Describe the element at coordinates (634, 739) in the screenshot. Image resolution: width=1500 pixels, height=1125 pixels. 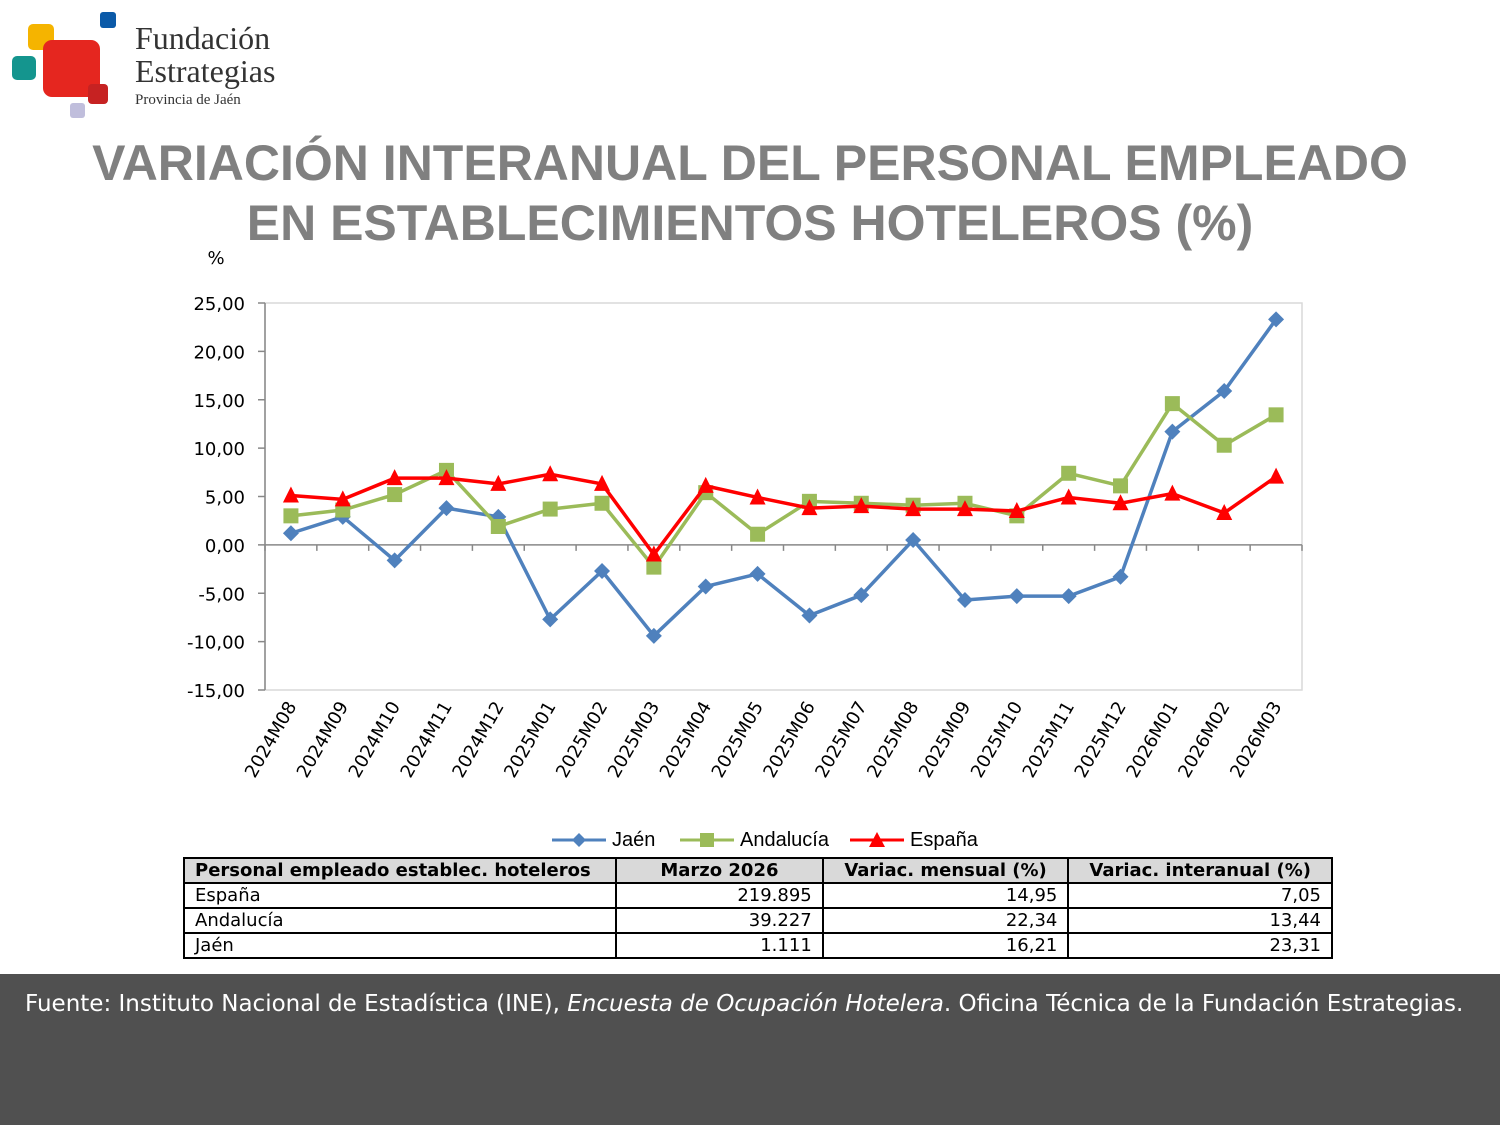
I see `x-tick-label: 2025M03` at that location.